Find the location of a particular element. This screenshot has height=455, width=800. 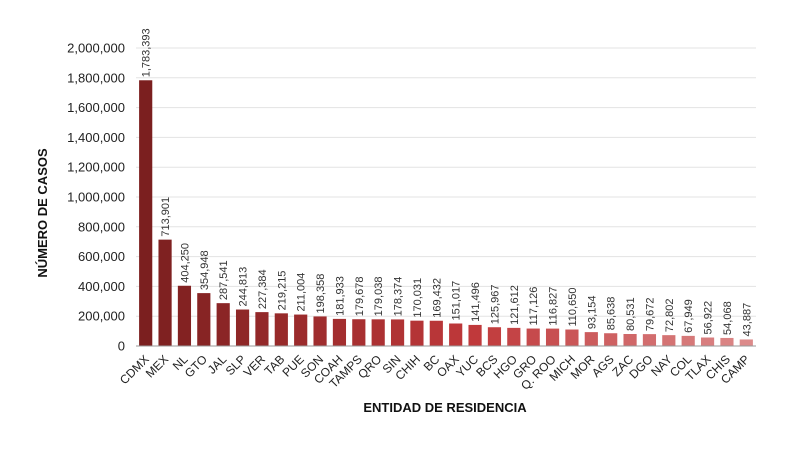

data-label: 116,827 is located at coordinates (554, 306).